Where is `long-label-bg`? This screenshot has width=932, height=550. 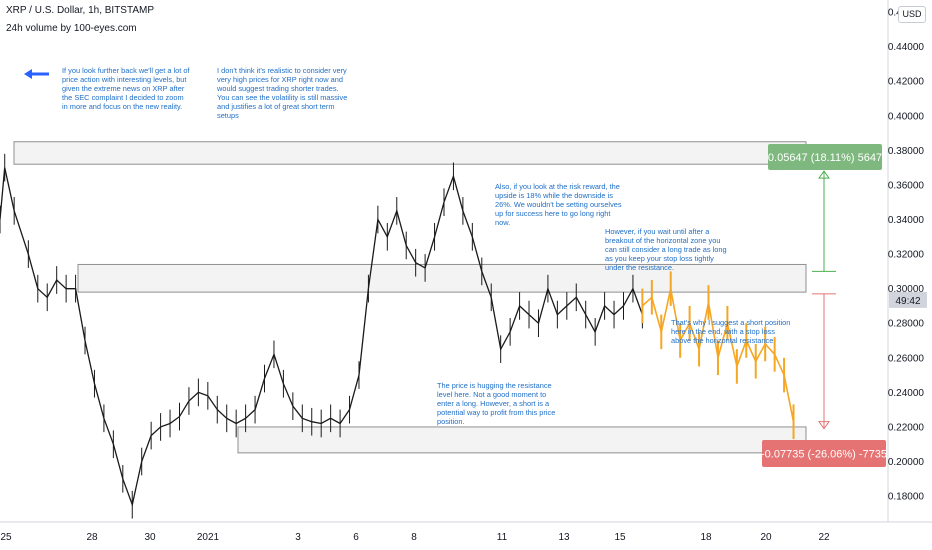
long-label-bg is located at coordinates (825, 157).